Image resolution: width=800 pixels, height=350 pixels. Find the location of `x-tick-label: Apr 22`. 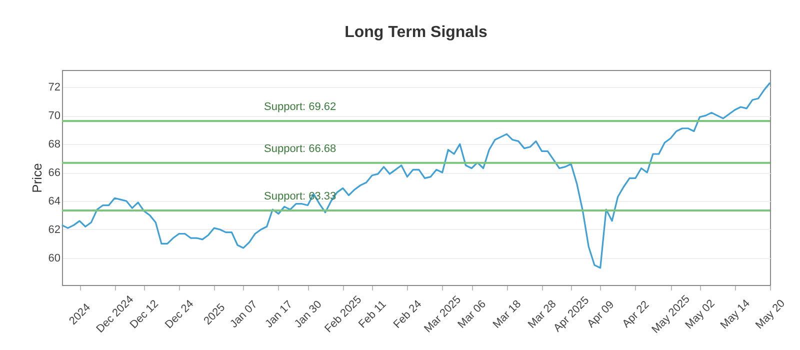

x-tick-label: Apr 22 is located at coordinates (636, 314).